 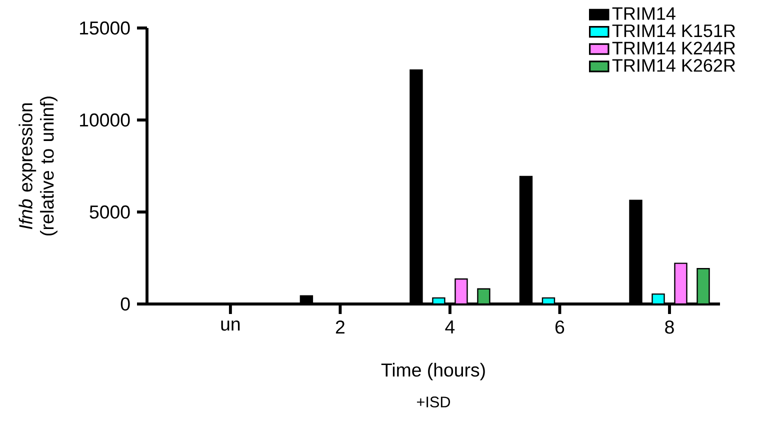 What do you see at coordinates (230, 325) in the screenshot?
I see `x-tick-label: un` at bounding box center [230, 325].